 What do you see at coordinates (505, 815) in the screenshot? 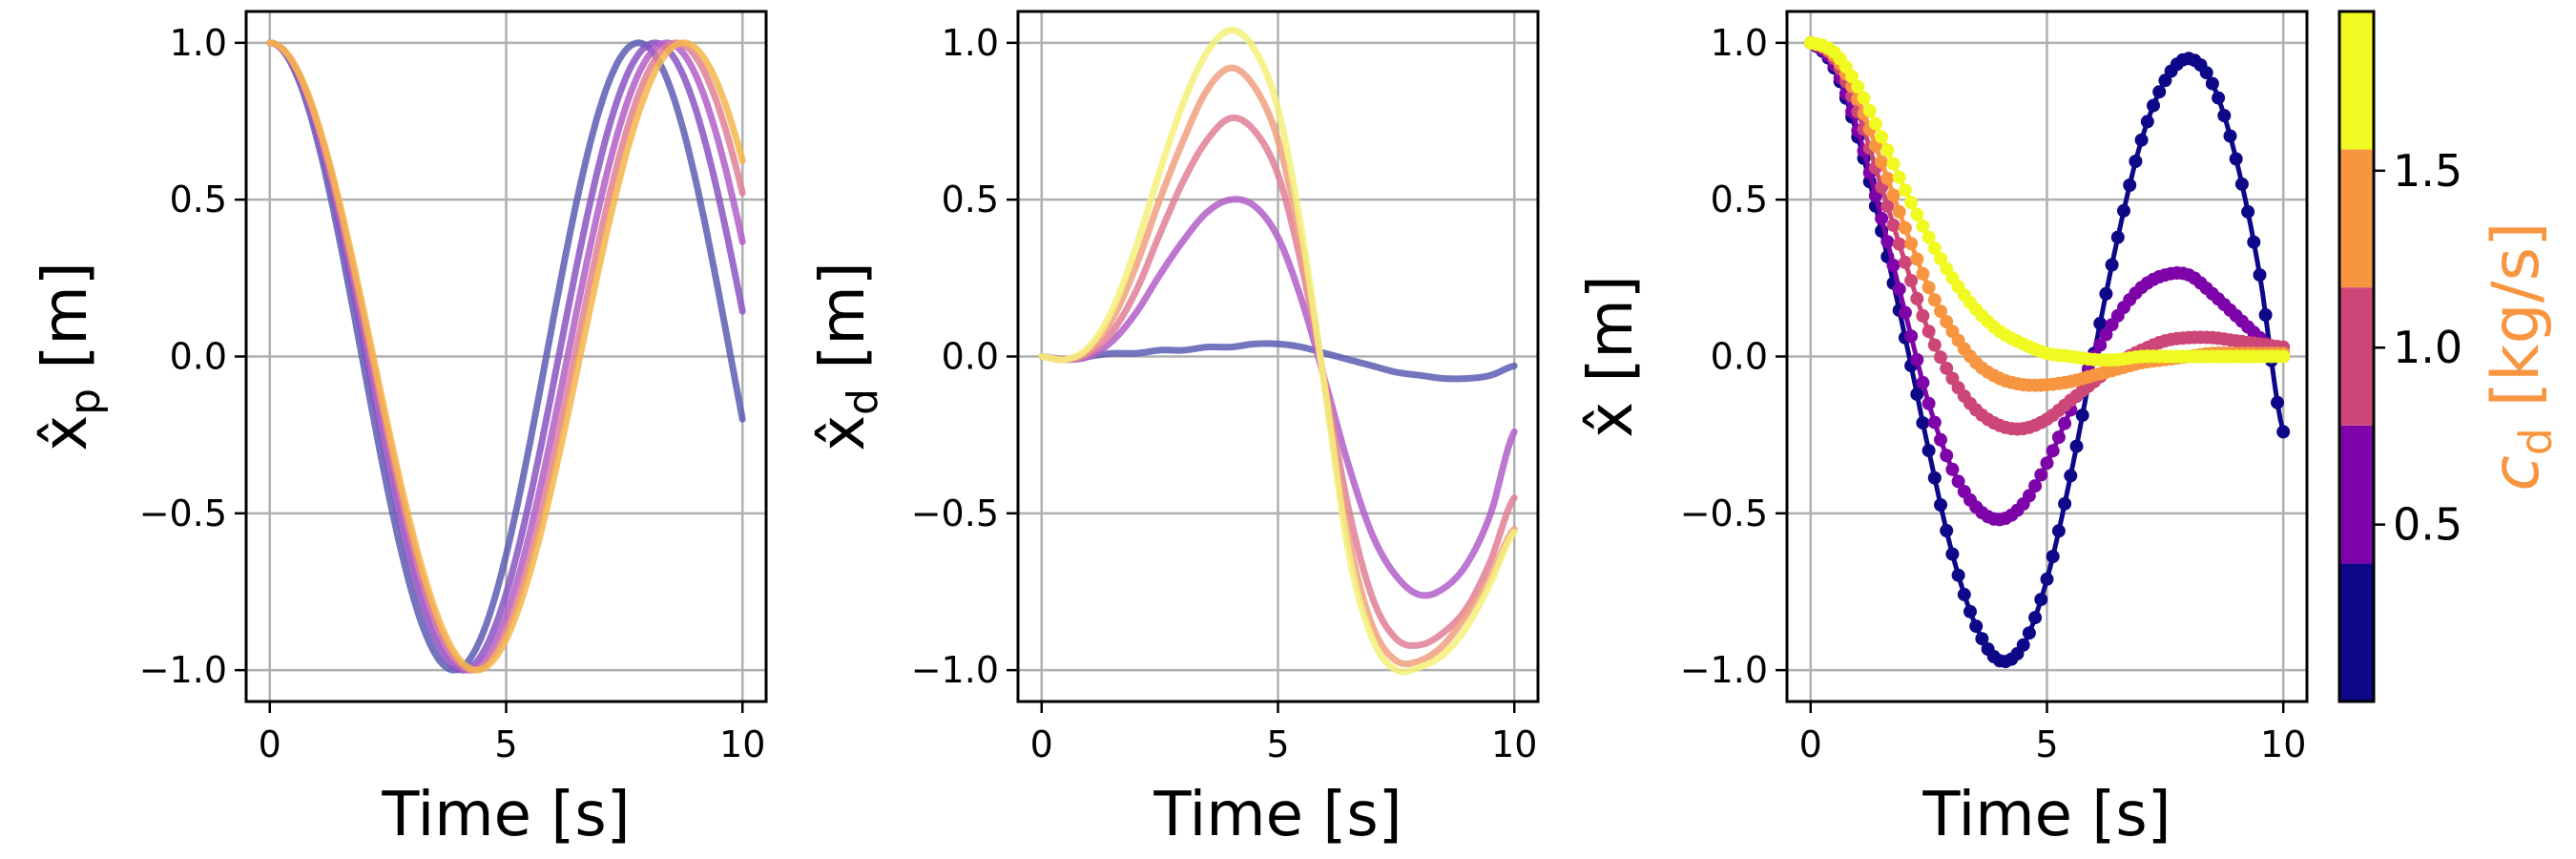
I see `x-axis-label: Time [s]` at bounding box center [505, 815].